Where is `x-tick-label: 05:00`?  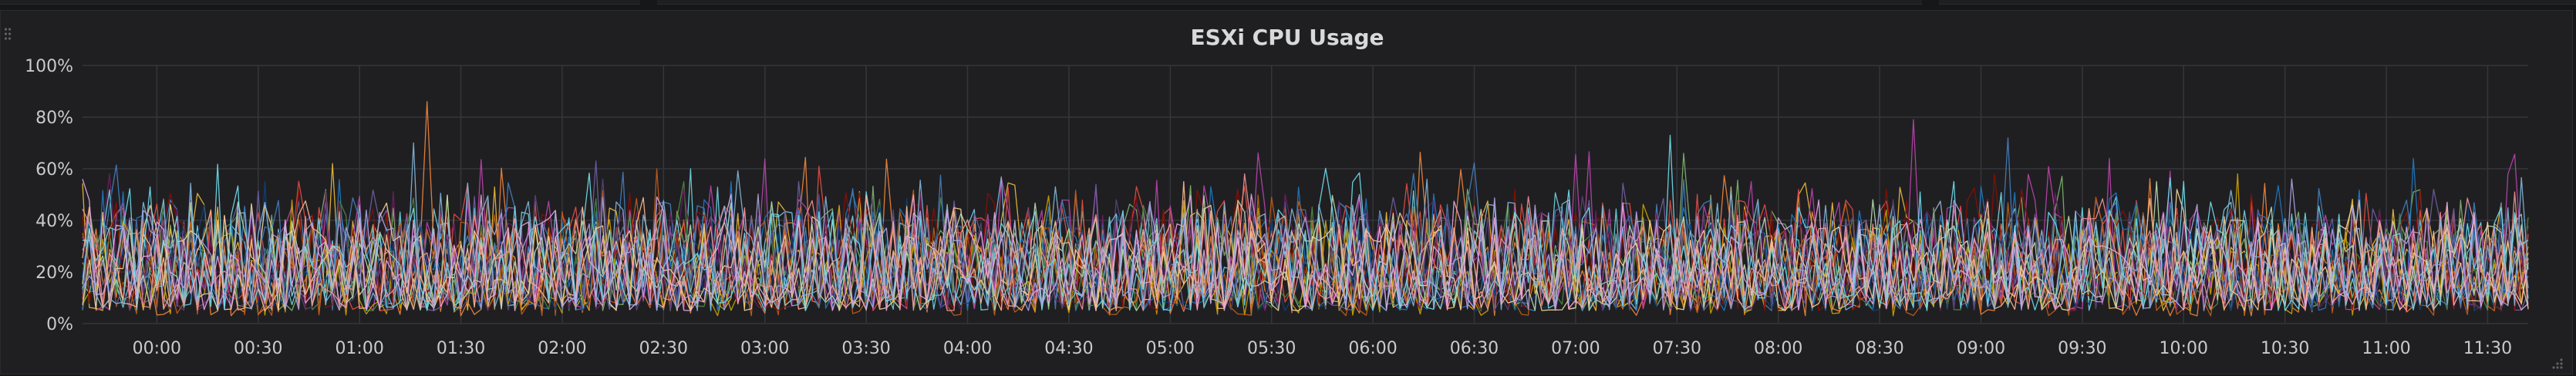 x-tick-label: 05:00 is located at coordinates (1170, 348).